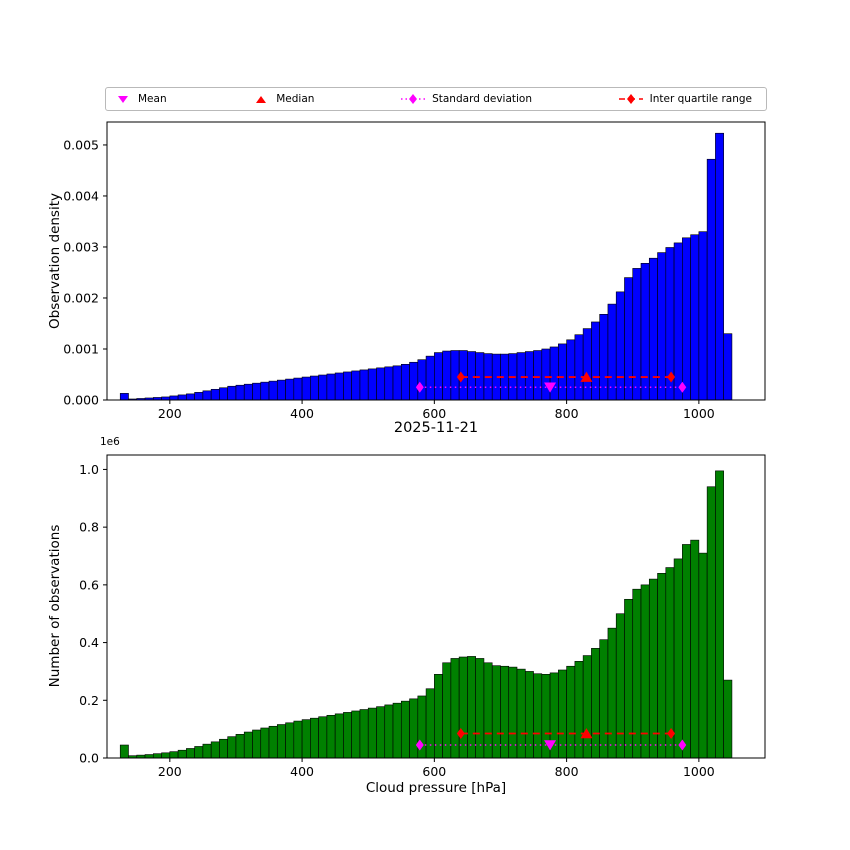  I want to click on legend-item-iqr: Inter quartile range, so click(685, 99).